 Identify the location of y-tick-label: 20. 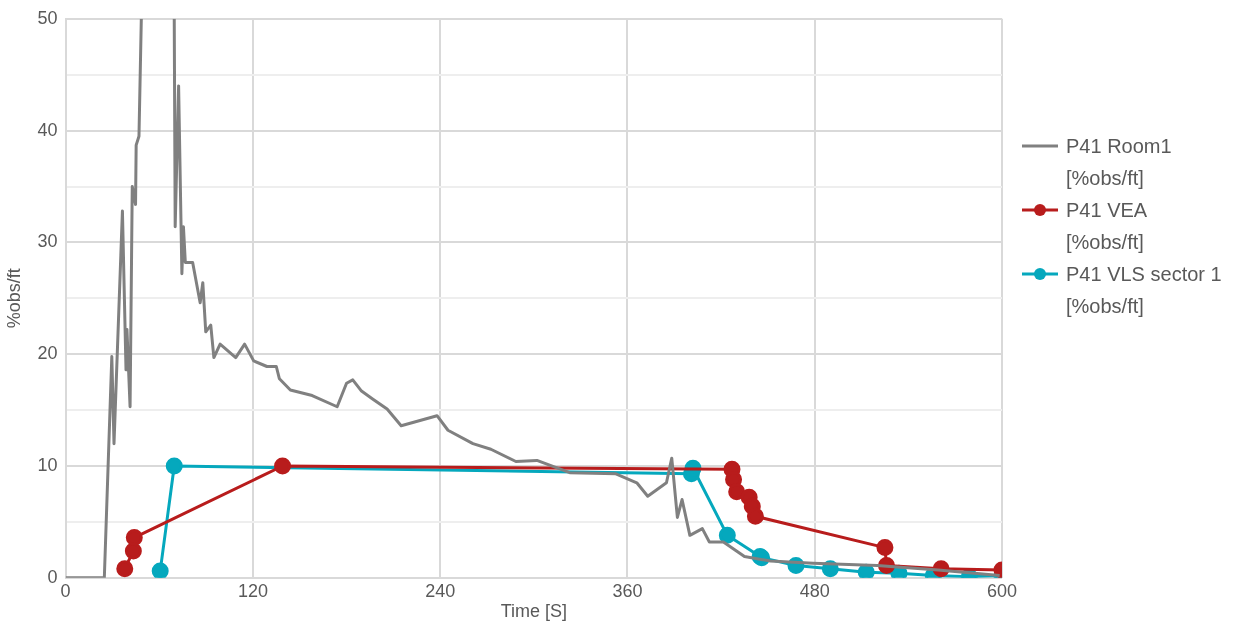
(47, 353).